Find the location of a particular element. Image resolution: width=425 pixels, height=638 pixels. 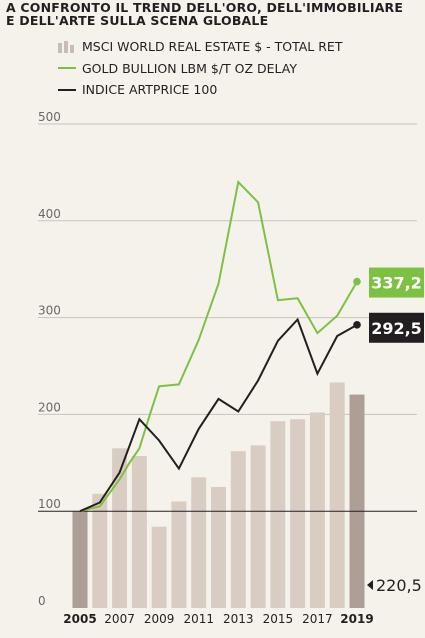

real-estate-end-value-label: 220,5 is located at coordinates (399, 585).